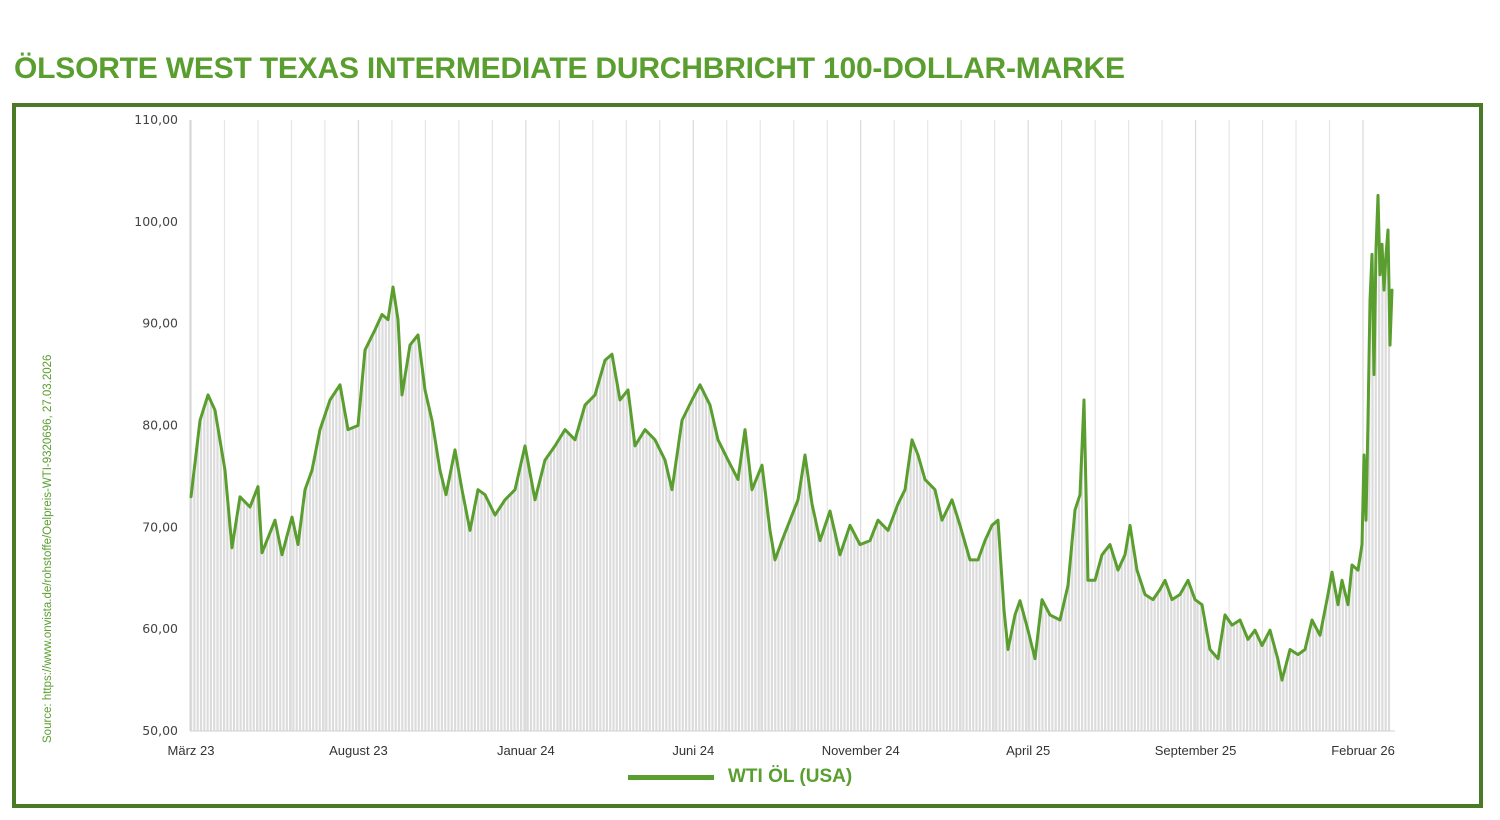  Describe the element at coordinates (191, 750) in the screenshot. I see `x-tick-label: März 23` at that location.